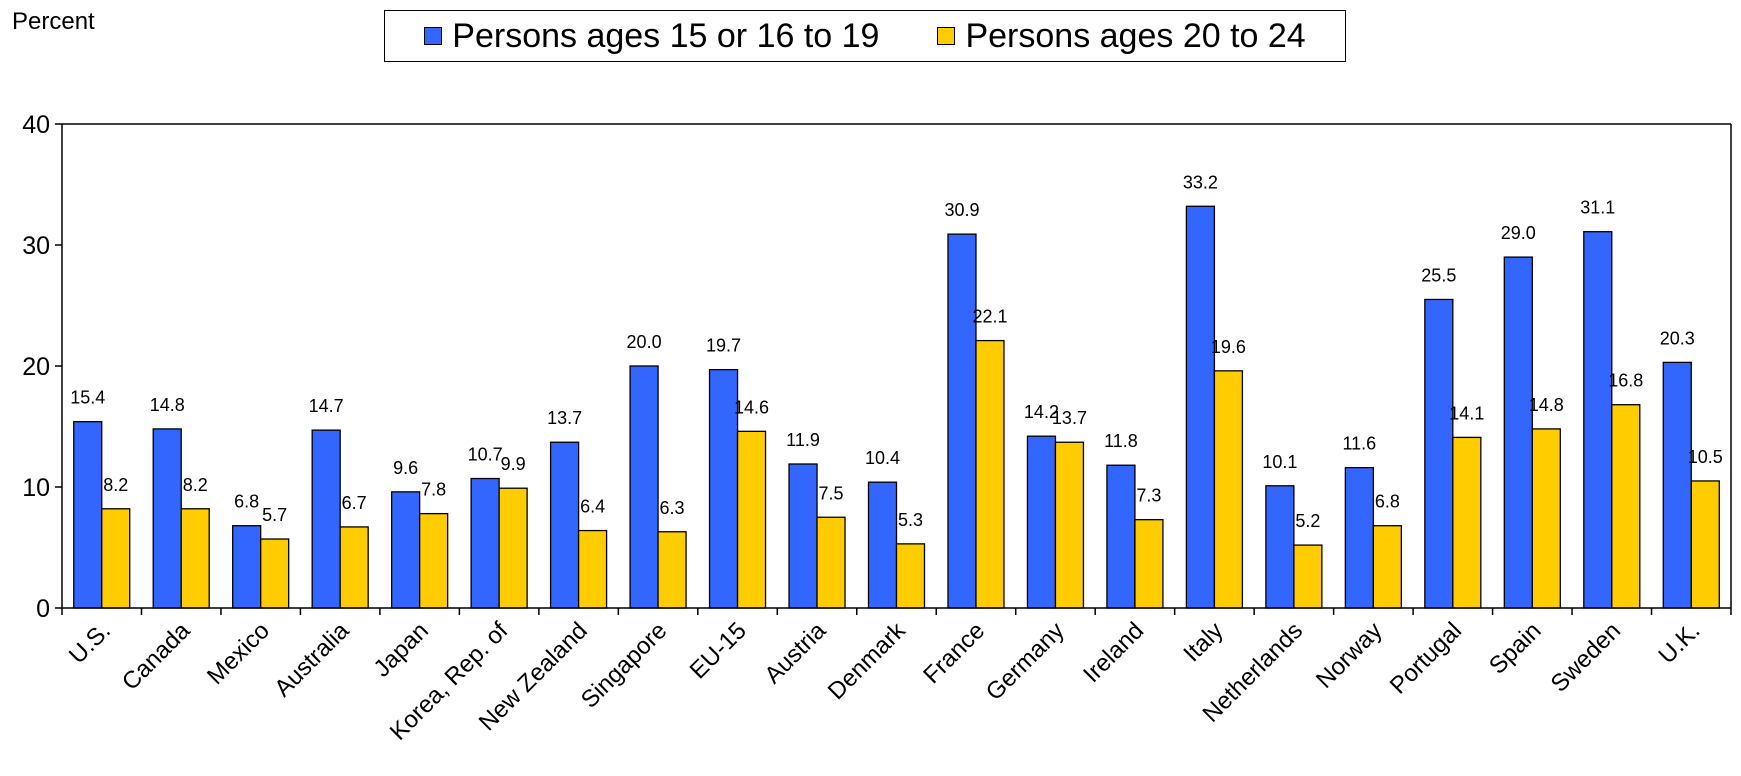 Image resolution: width=1741 pixels, height=776 pixels. Describe the element at coordinates (831, 493) in the screenshot. I see `data-label-series-2: 7.5` at that location.